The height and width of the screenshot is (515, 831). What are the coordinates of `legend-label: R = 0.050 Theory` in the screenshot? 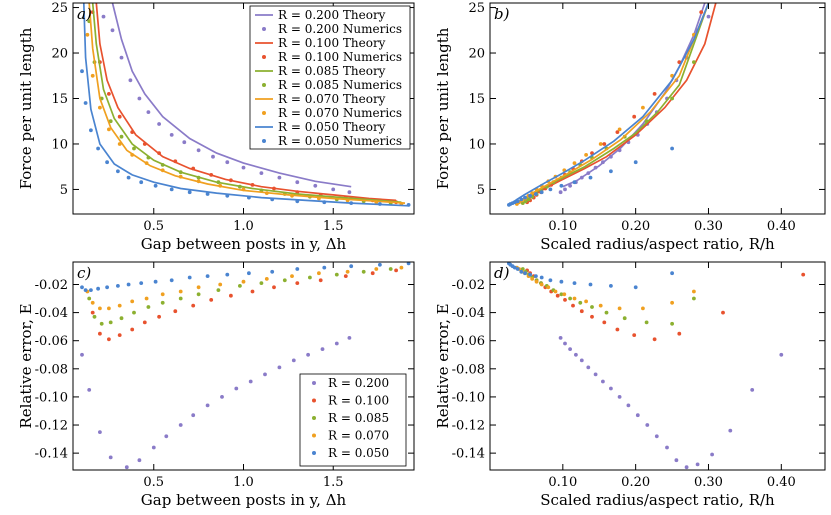 It's located at (332, 127).